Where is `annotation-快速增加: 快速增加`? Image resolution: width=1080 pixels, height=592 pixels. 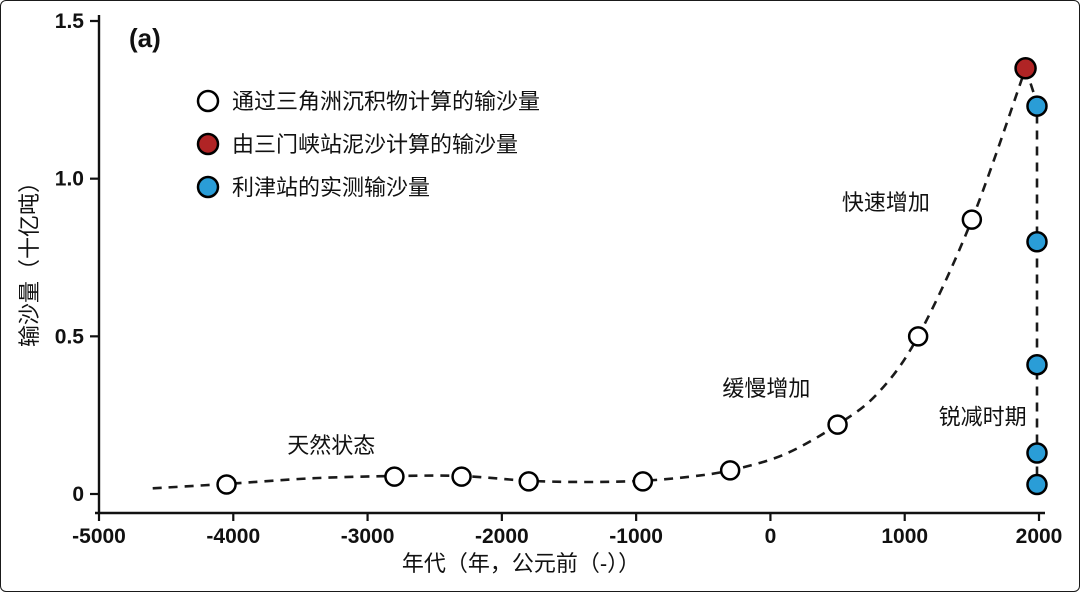 annotation-快速增加: 快速增加 is located at coordinates (886, 202).